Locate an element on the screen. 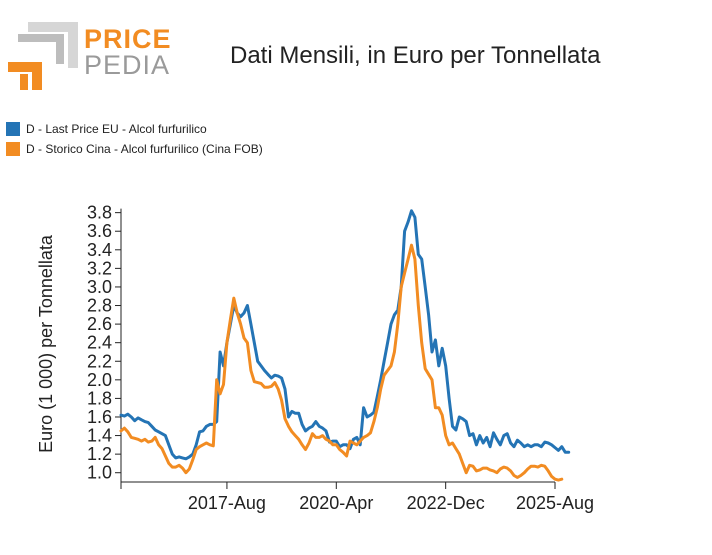 The height and width of the screenshot is (555, 712). x-axis: 2017-Aug 2020-Apr 2022-Dec 2025-Aug is located at coordinates (357, 497).